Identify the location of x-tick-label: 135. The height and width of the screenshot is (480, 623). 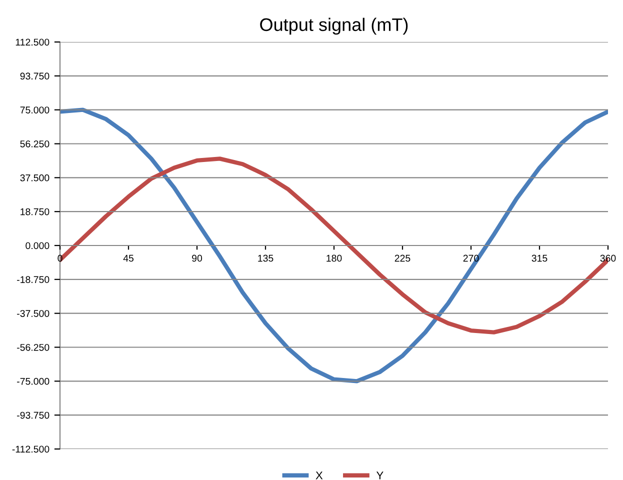
(266, 258).